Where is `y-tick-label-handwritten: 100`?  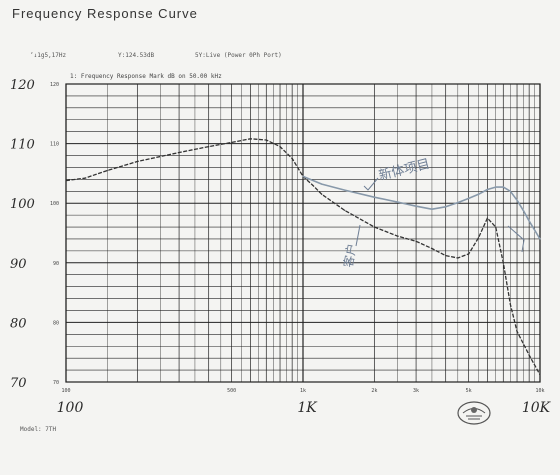
y-tick-label-handwritten: 100 is located at coordinates (22, 204).